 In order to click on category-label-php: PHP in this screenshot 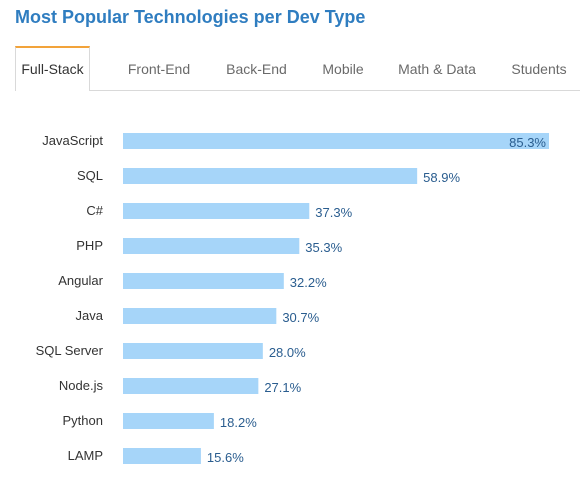, I will do `click(89, 245)`.